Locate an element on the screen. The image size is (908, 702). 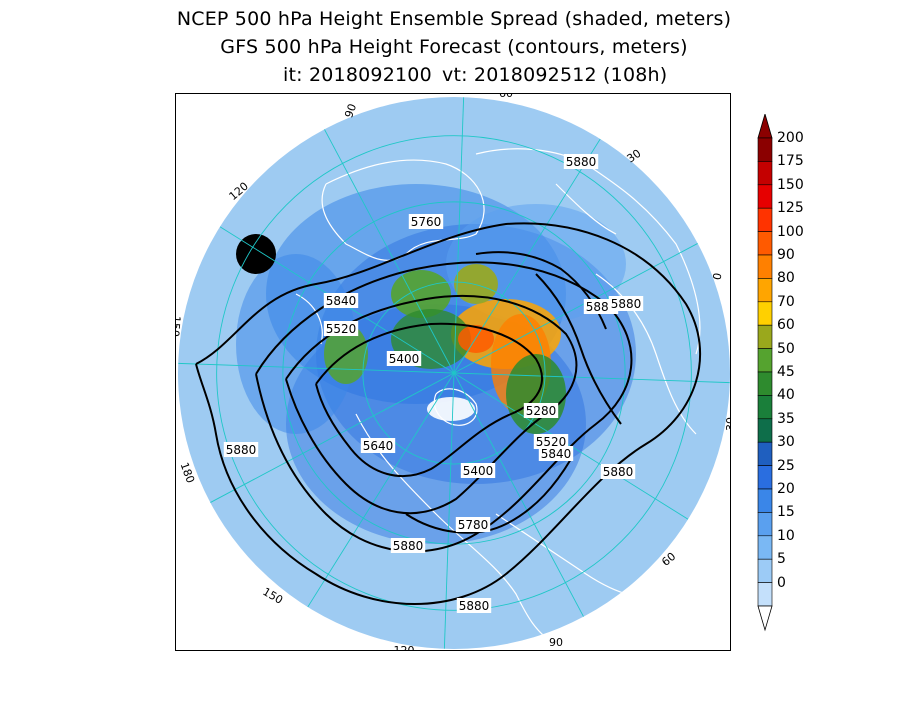
colorbar-label: 5 is located at coordinates (781, 559).